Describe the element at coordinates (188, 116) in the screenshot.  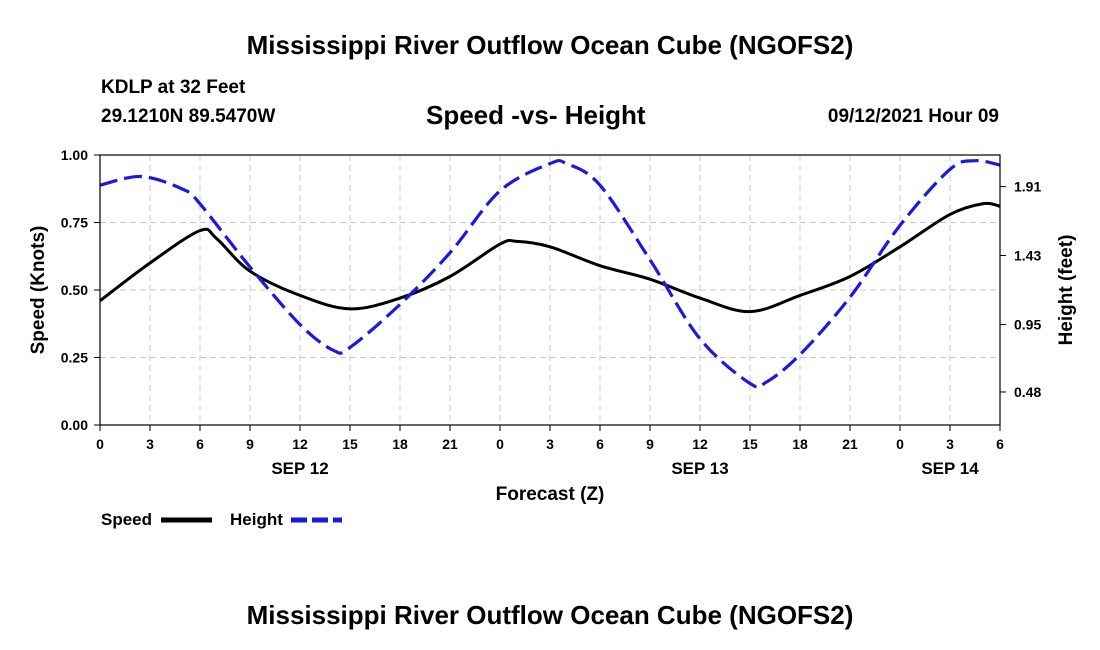
I see `station-coords: 29.1210N 89.5470W` at that location.